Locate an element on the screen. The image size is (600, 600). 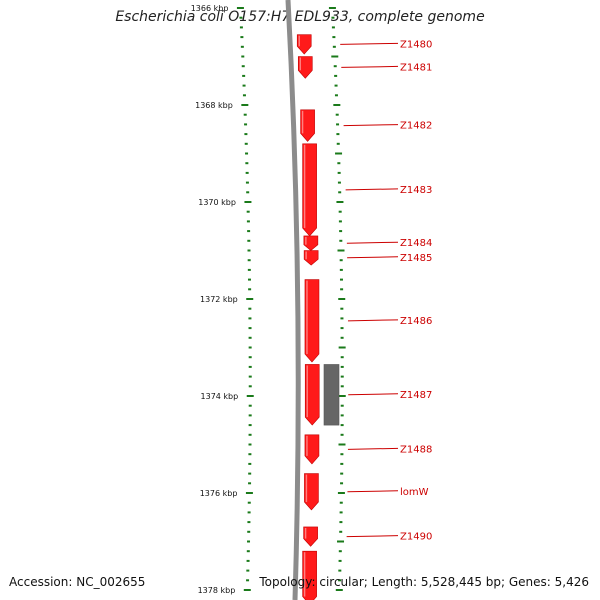
gene-label: Z1480 is located at coordinates (416, 44).